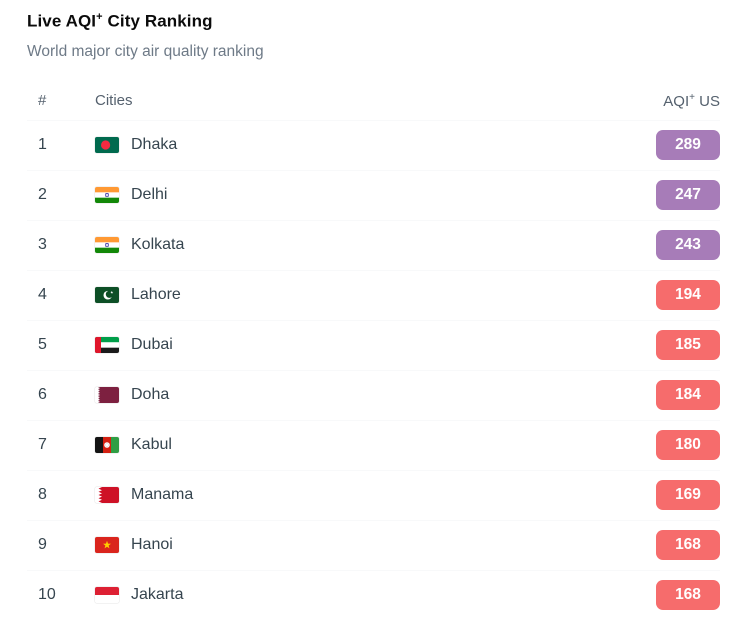 Image resolution: width=755 pixels, height=620 pixels. Describe the element at coordinates (42, 245) in the screenshot. I see `rank-number: 3` at that location.